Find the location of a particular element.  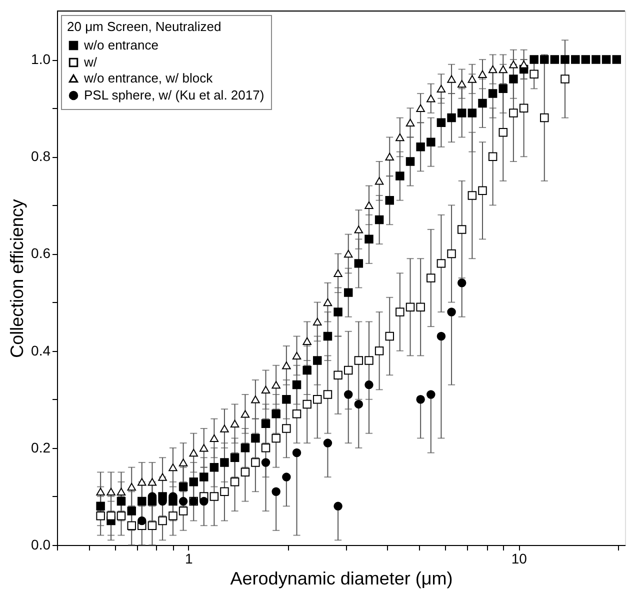

x-tick-label: 1 is located at coordinates (189, 558).